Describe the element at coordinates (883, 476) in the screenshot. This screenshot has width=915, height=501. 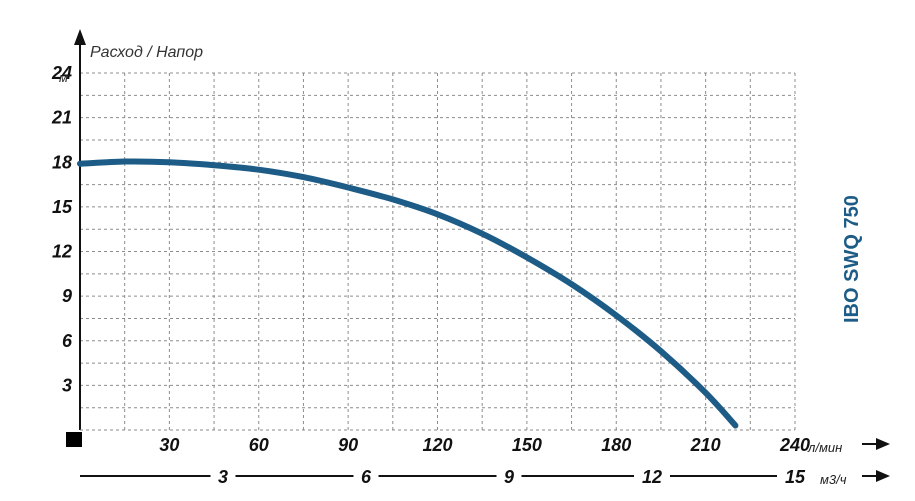
I see `x2-axis-arrow` at that location.